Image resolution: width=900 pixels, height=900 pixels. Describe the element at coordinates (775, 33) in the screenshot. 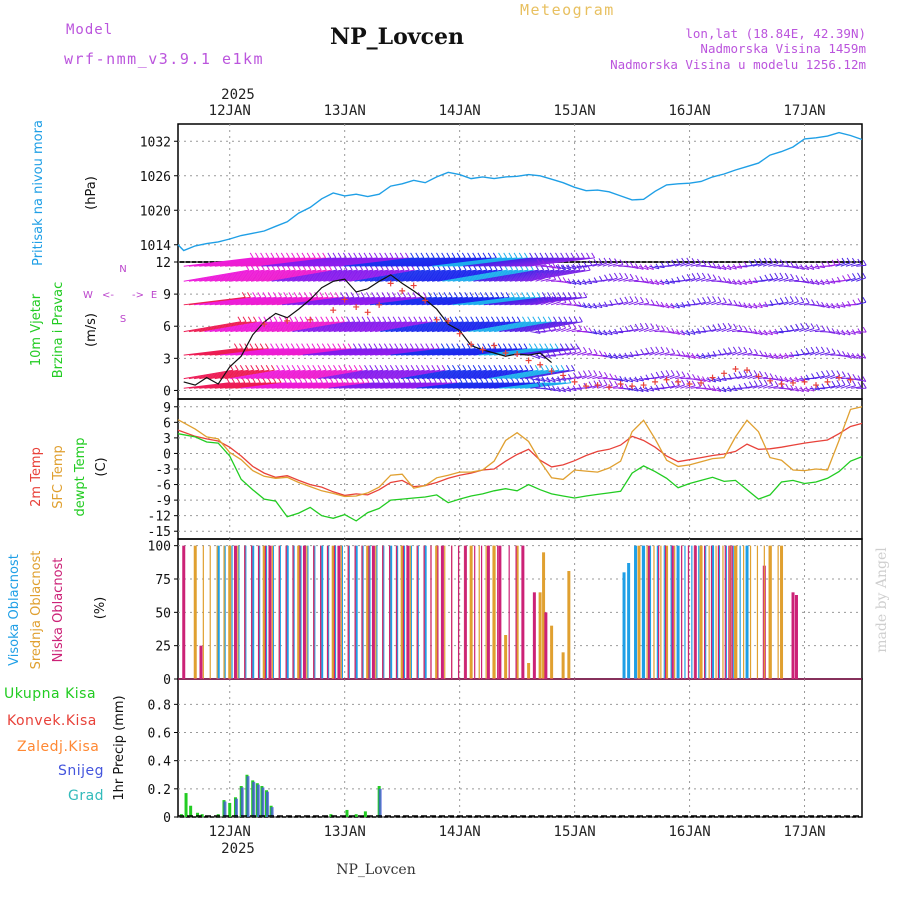

I see `lonlat-text: lon,lat (18.84E, 42.39N)` at that location.